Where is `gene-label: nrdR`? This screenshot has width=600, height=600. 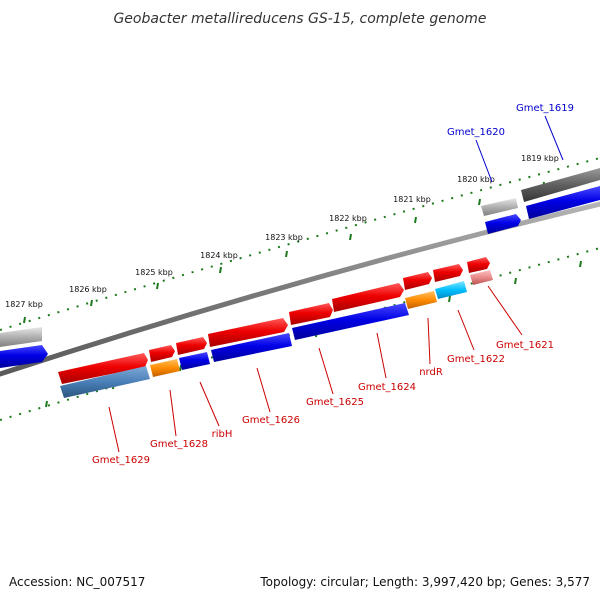
gene-label: nrdR is located at coordinates (431, 372).